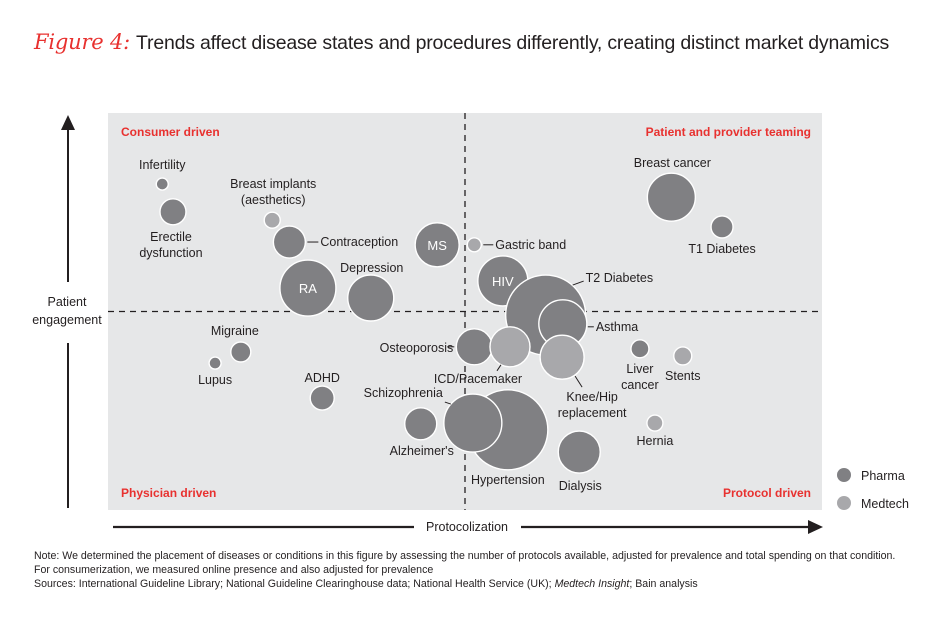 The width and height of the screenshot is (950, 622). Describe the element at coordinates (592, 584) in the screenshot. I see `sources-italic: Medtech Insight` at that location.